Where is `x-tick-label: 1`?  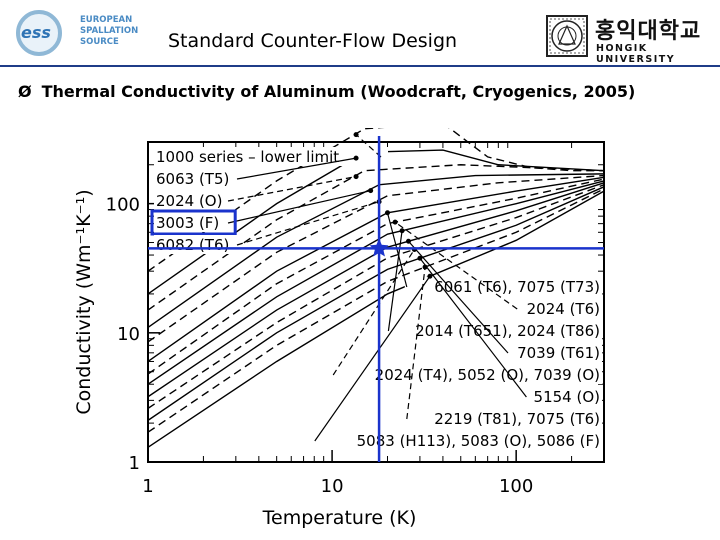
x-tick-label: 1 is located at coordinates (147, 486).